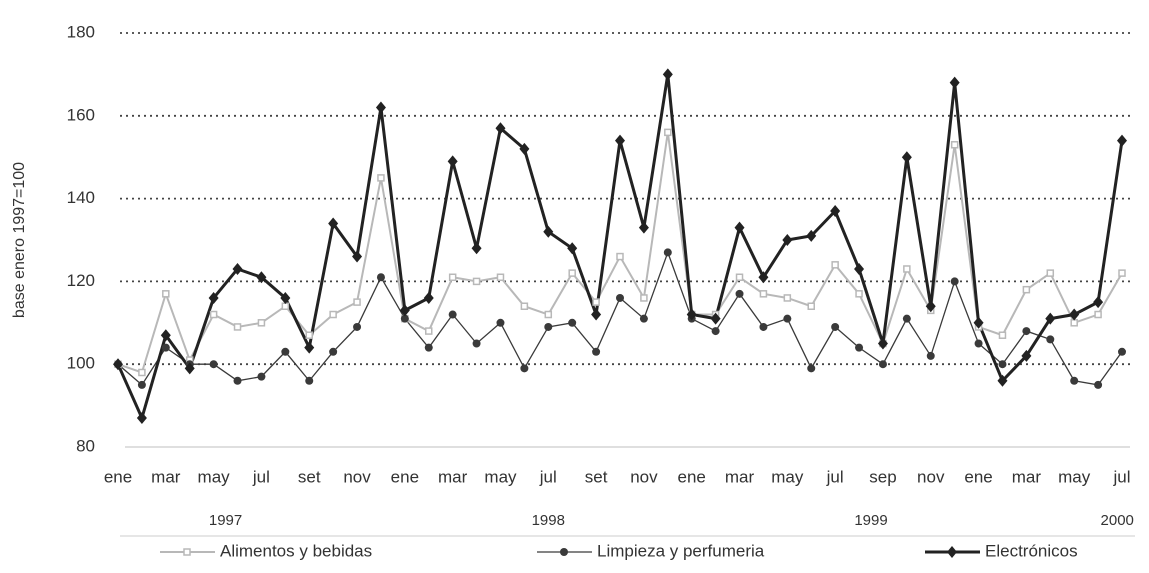 Image resolution: width=1149 pixels, height=573 pixels. What do you see at coordinates (81, 31) in the screenshot?
I see `y-tick-label: 180` at bounding box center [81, 31].